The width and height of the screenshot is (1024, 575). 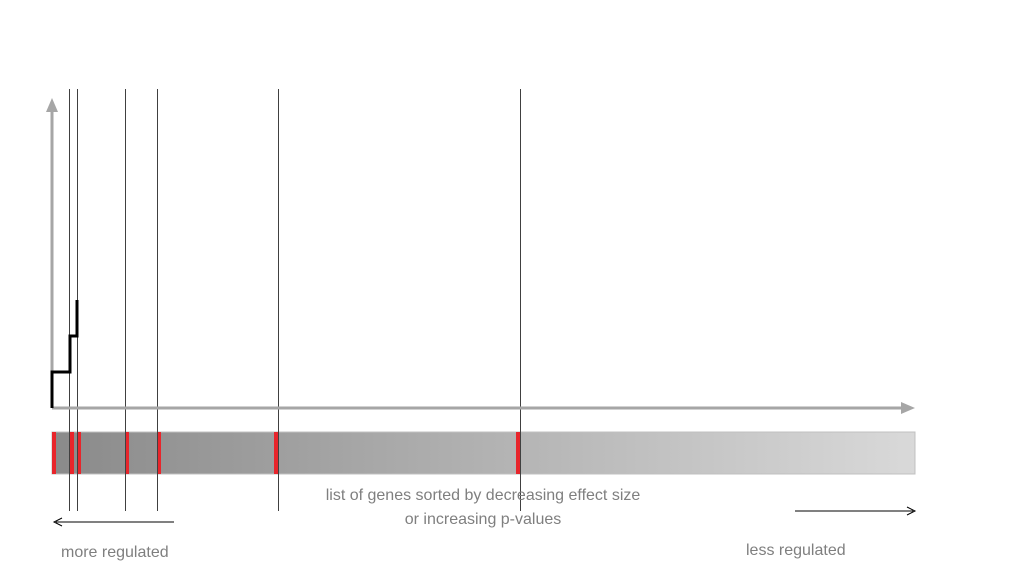 I want to click on direction-arrows, so click(x=484, y=516).